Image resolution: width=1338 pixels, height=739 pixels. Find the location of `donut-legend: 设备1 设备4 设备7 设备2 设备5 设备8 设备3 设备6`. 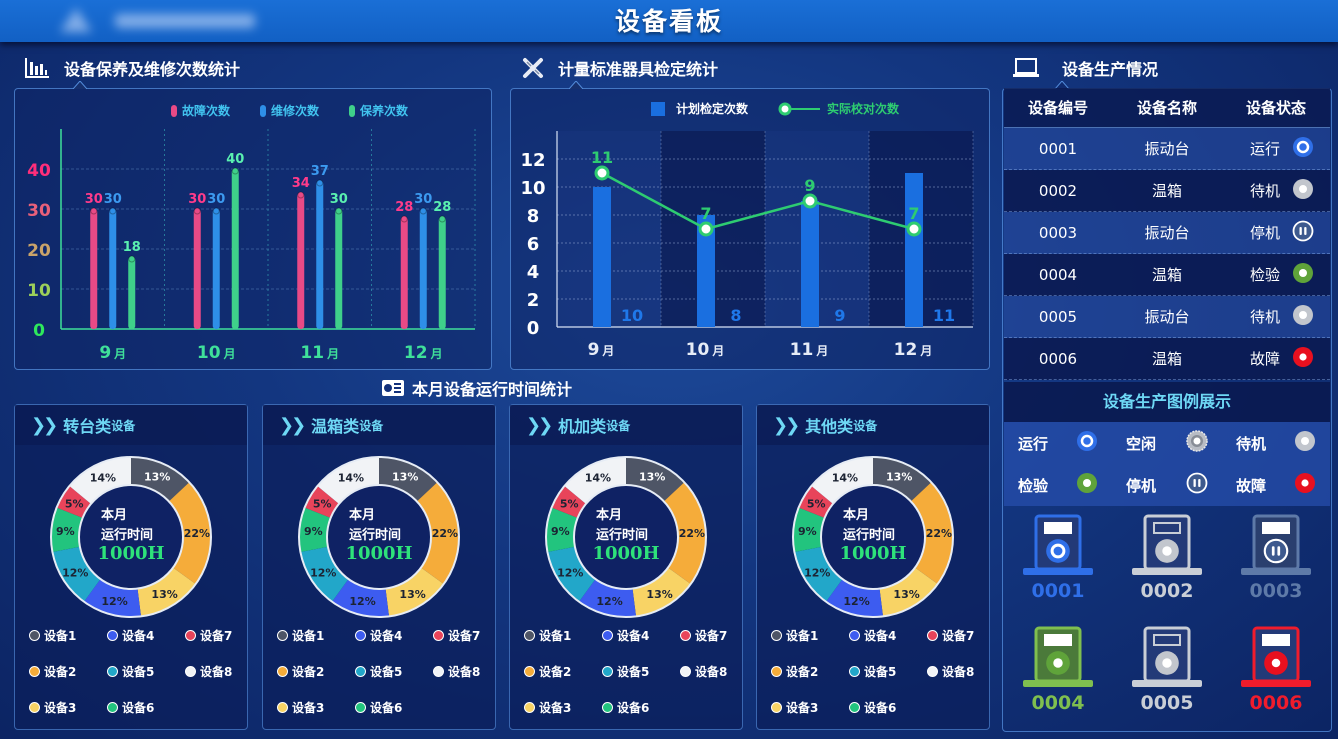

donut-legend: 设备1 设备4 设备7 设备2 设备5 设备8 设备3 设备6 is located at coordinates (878, 671).